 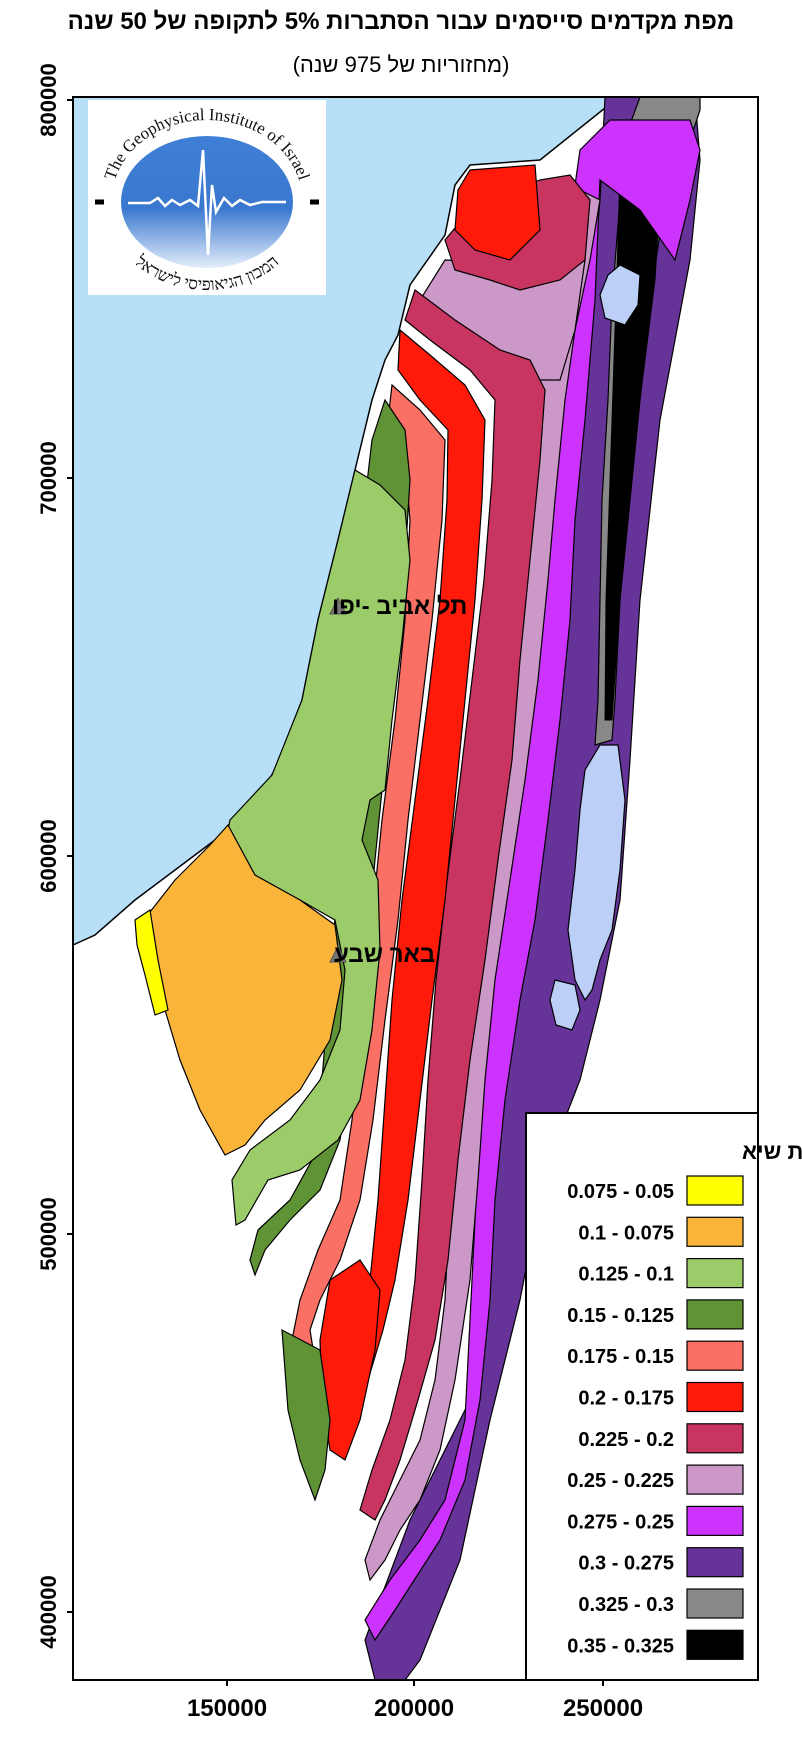 What do you see at coordinates (414, 1708) in the screenshot?
I see `x-tick-200000: 200000` at bounding box center [414, 1708].